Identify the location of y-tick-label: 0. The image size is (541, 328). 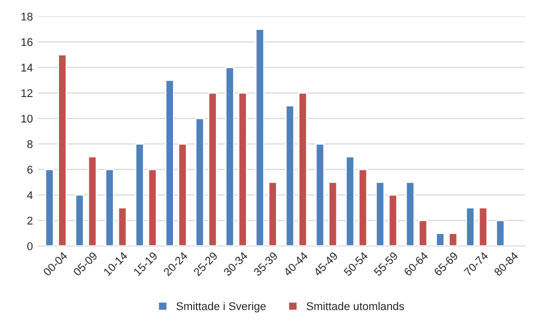
(30, 246).